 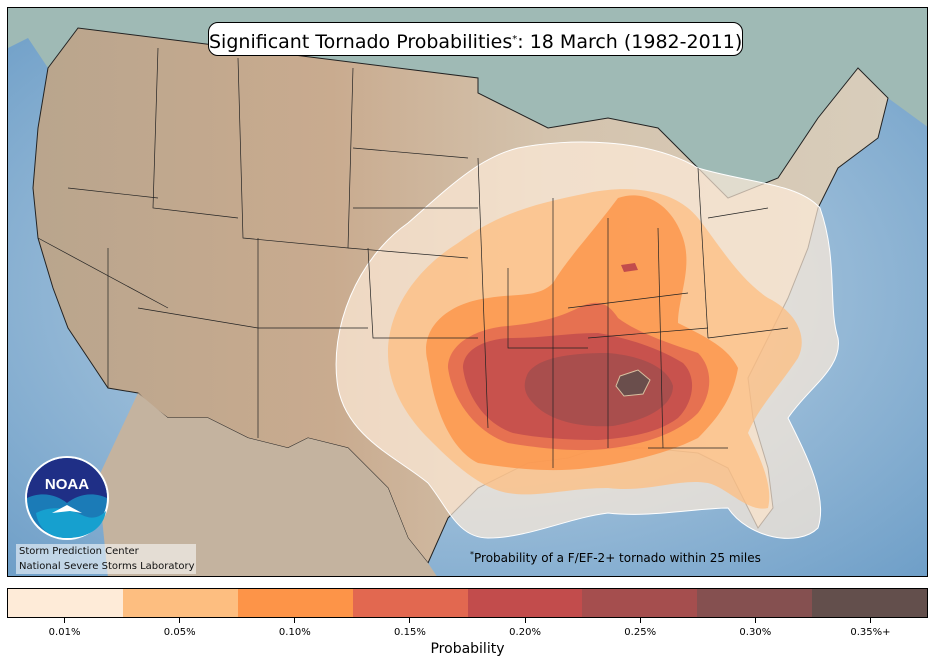 What do you see at coordinates (467, 649) in the screenshot?
I see `colorbar-label: Probability` at bounding box center [467, 649].